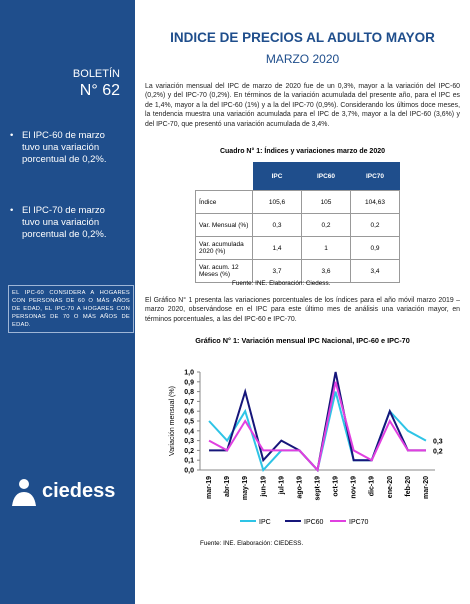 Image resolution: width=470 pixels, height=604 pixels. I want to click on y-tick-label: 0,3, so click(189, 441).